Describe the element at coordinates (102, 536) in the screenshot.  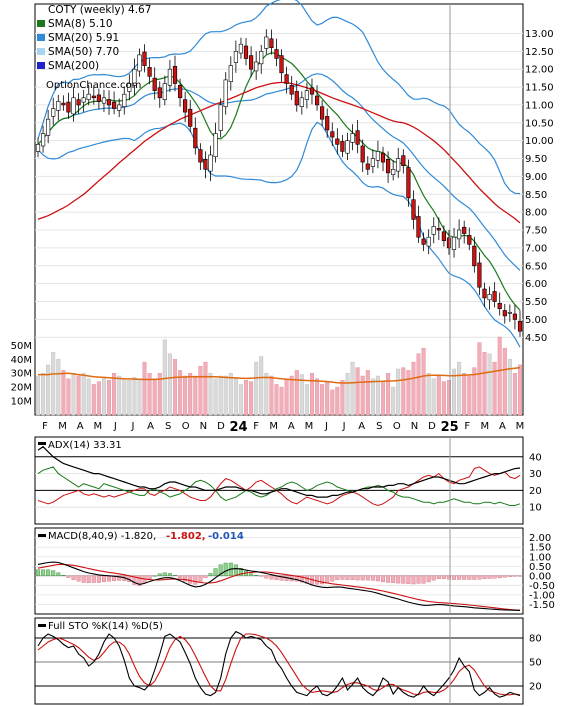
I see `macd-title: MACD(8,40,9) -1.820,` at that location.